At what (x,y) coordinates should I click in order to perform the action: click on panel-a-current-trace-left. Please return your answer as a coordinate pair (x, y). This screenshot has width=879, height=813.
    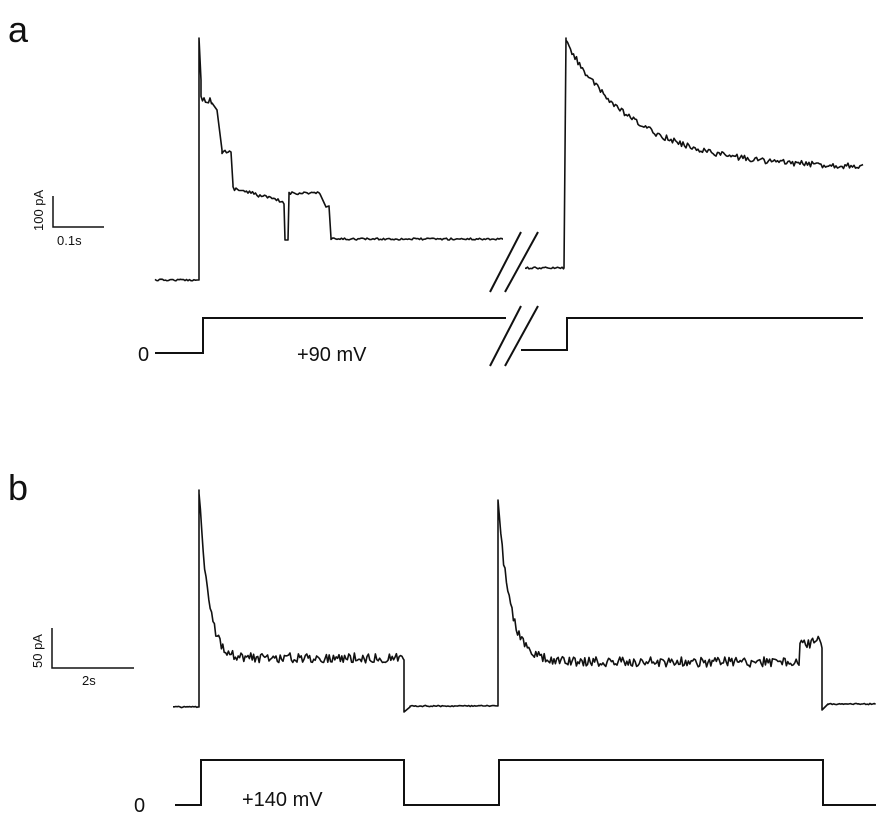
    Looking at the image, I should click on (330, 159).